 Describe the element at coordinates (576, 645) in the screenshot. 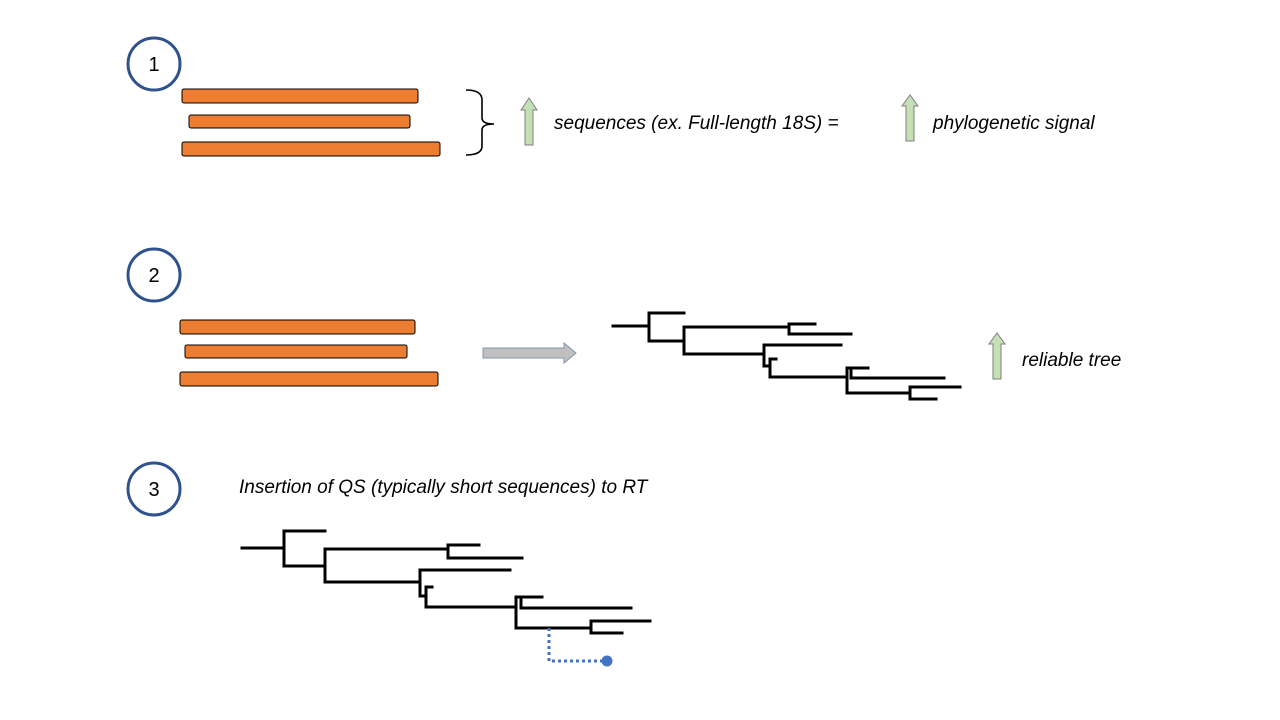

I see `query-sequence-branch` at that location.